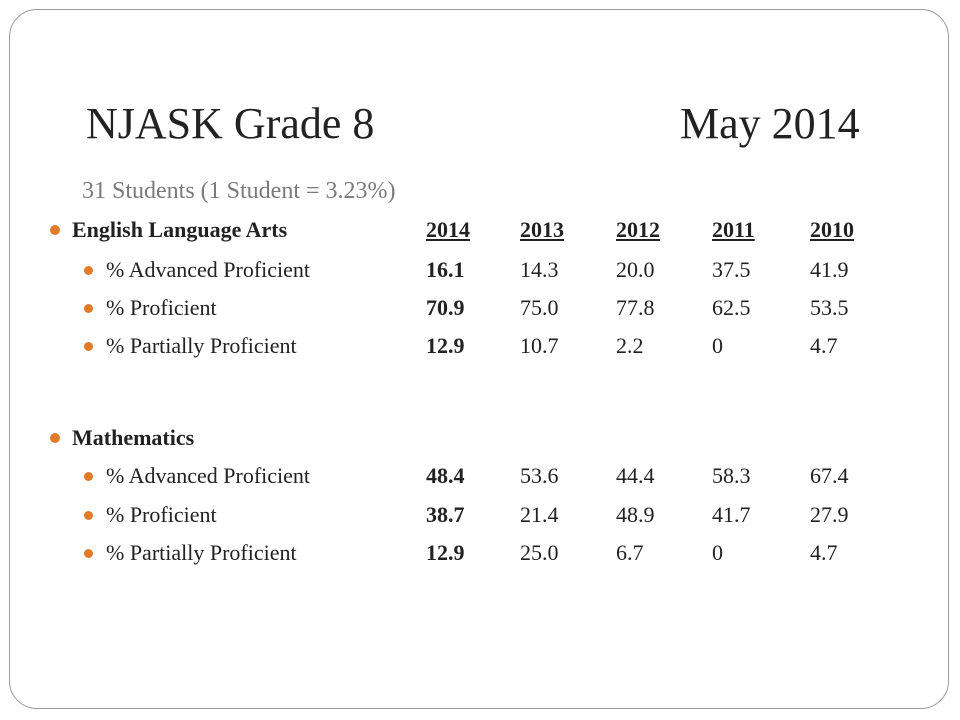 This screenshot has height=720, width=960. I want to click on value-cell: 67.4, so click(829, 475).